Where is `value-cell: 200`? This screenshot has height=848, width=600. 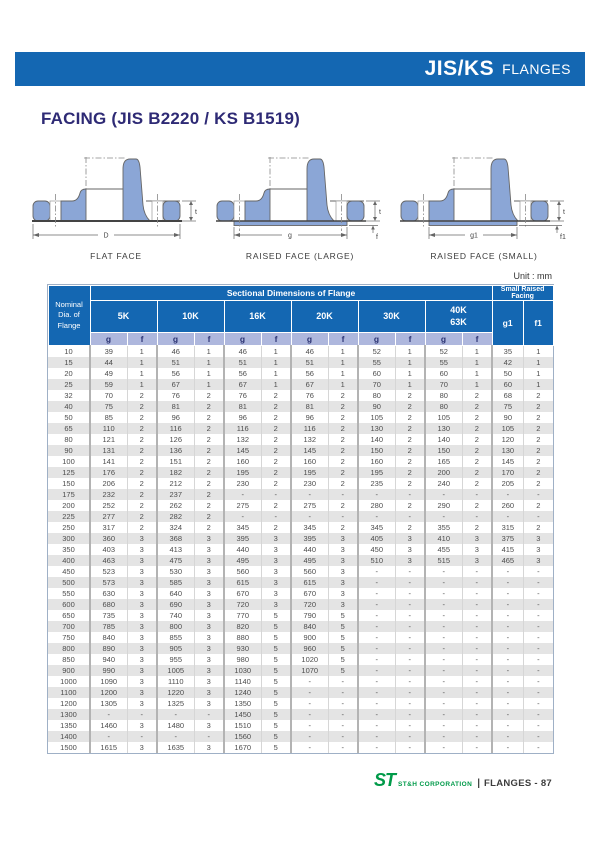 value-cell: 200 is located at coordinates (443, 472).